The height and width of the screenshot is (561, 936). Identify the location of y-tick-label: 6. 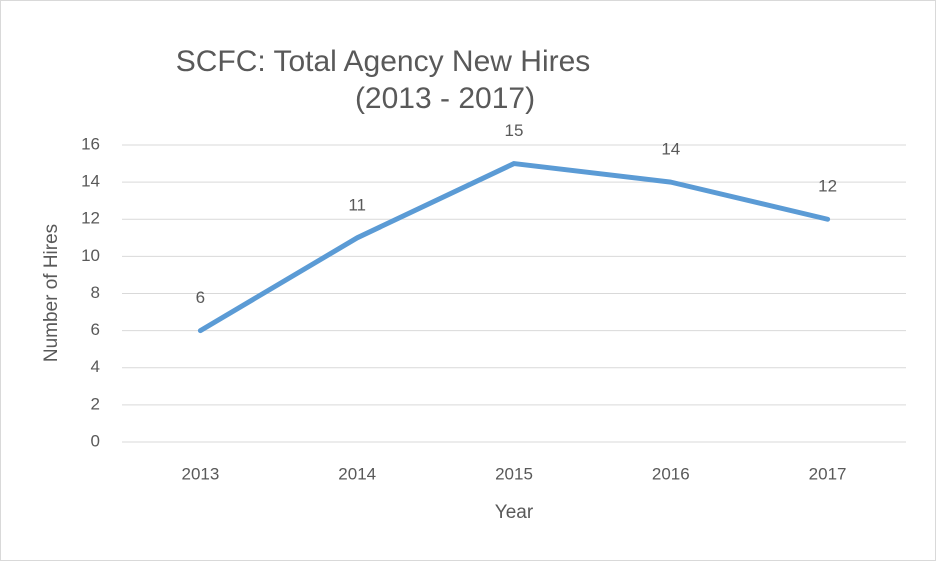
(95, 329).